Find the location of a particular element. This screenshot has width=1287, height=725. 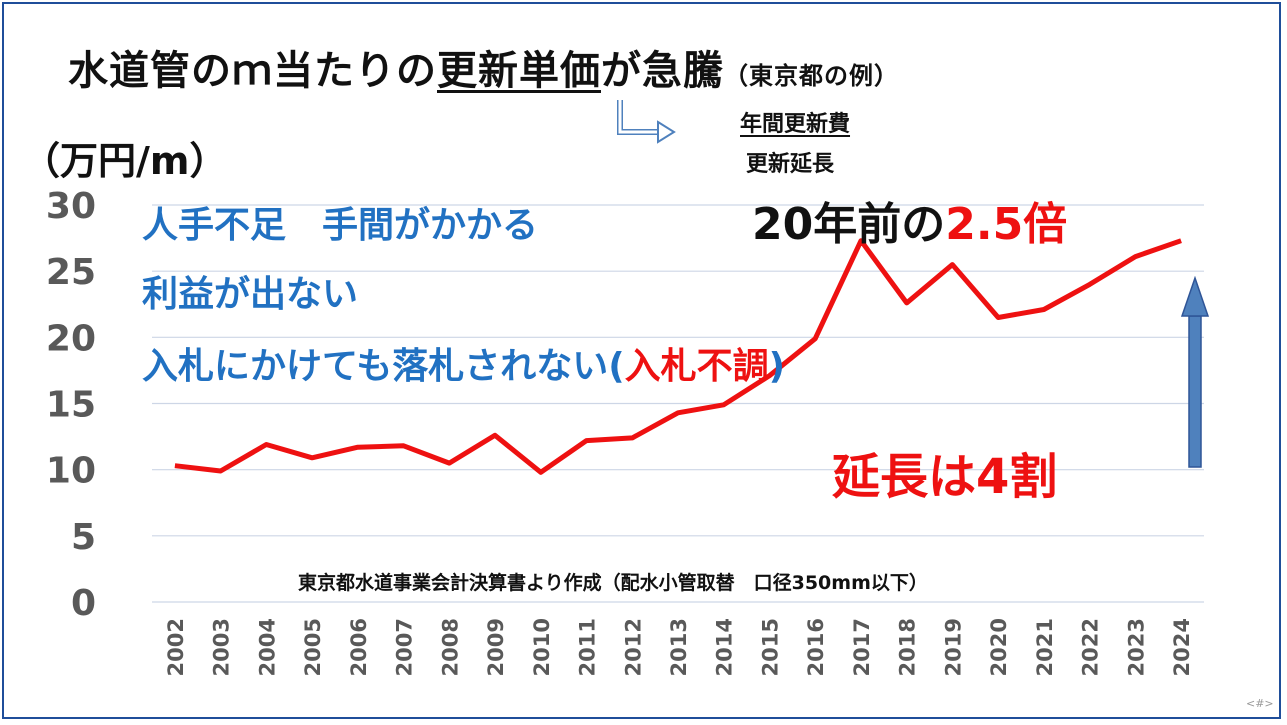

comparison-note: 20年前の2.5倍 is located at coordinates (910, 224).